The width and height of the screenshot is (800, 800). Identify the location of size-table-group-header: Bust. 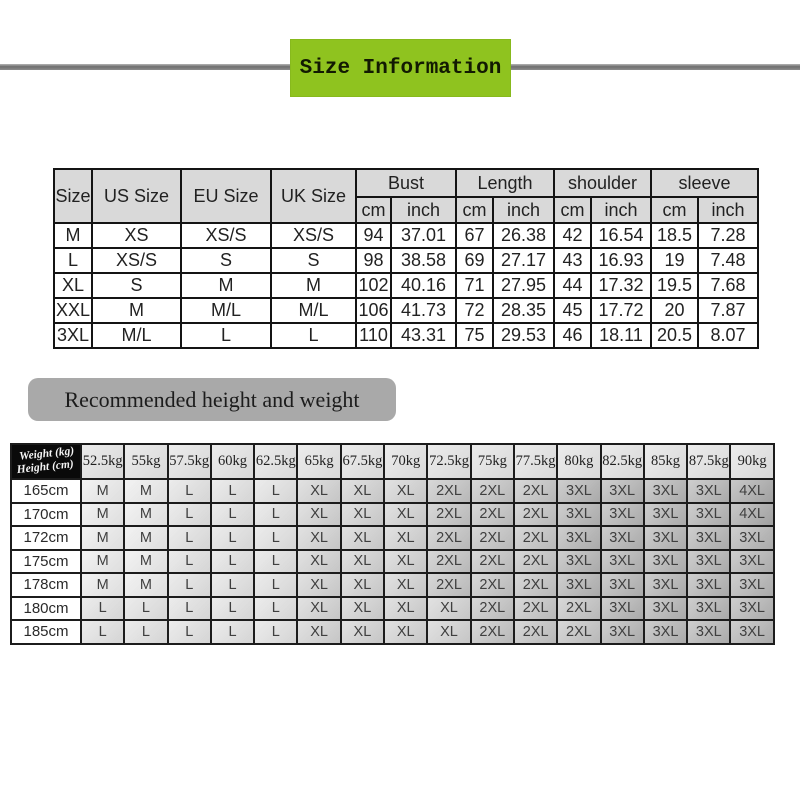
(406, 183).